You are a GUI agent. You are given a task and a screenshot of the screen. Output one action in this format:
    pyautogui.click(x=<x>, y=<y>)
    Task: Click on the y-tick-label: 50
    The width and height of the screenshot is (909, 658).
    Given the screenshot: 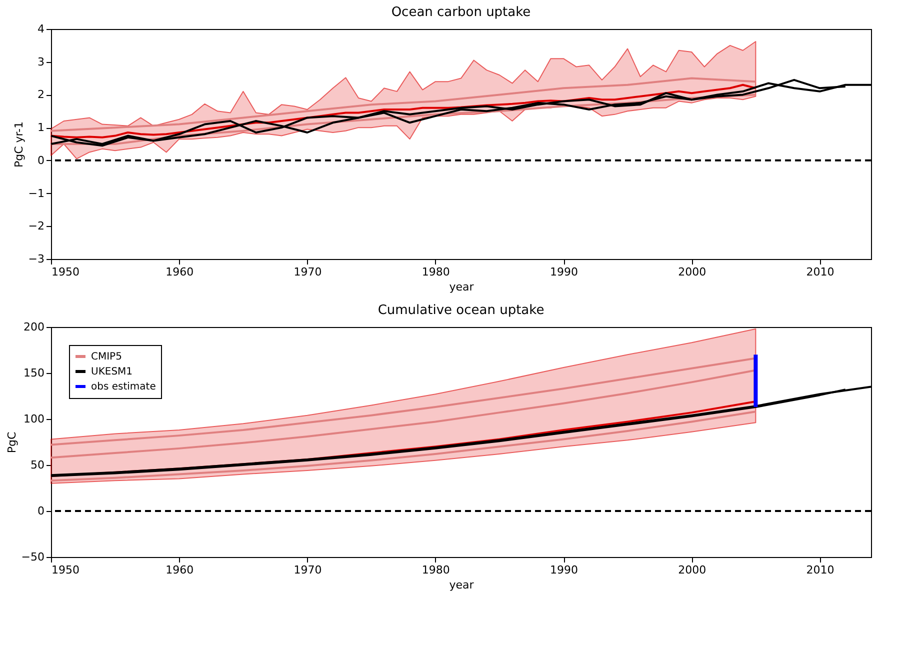 What is the action you would take?
    pyautogui.click(x=37, y=465)
    